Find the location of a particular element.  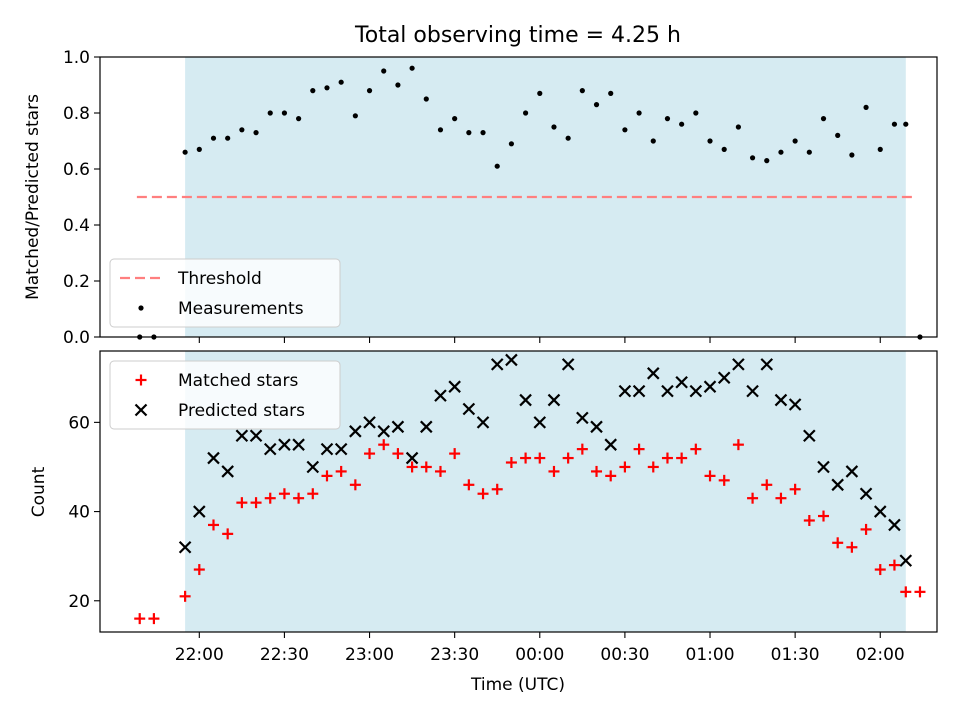

legend: Matched stars Predicted stars is located at coordinates (225, 395).